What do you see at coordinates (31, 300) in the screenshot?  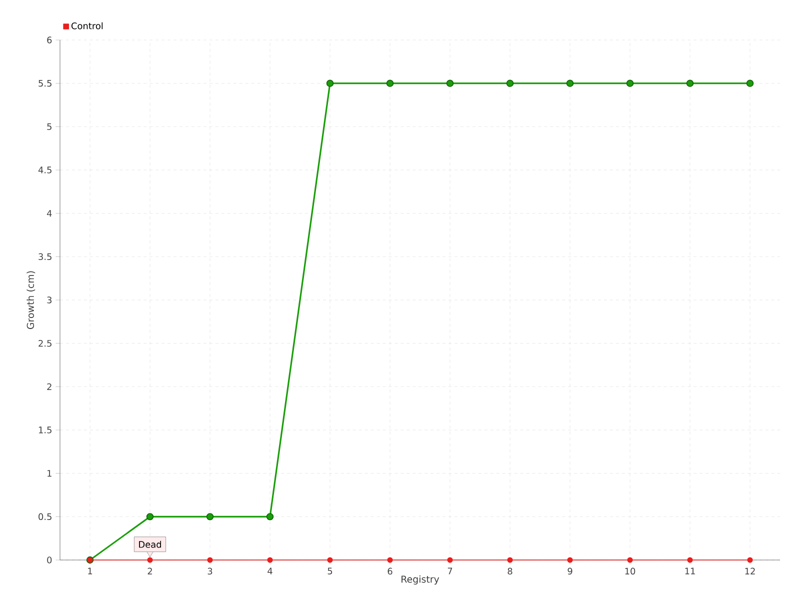 I see `y-axis-title: Growth (cm)` at bounding box center [31, 300].